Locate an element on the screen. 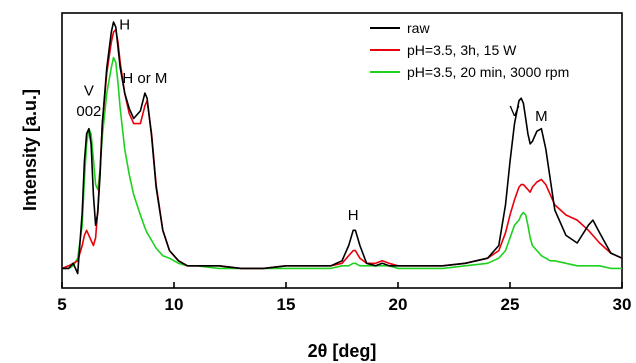 Image resolution: width=636 pixels, height=363 pixels. x-axis-title: 2θ [deg] is located at coordinates (342, 351).